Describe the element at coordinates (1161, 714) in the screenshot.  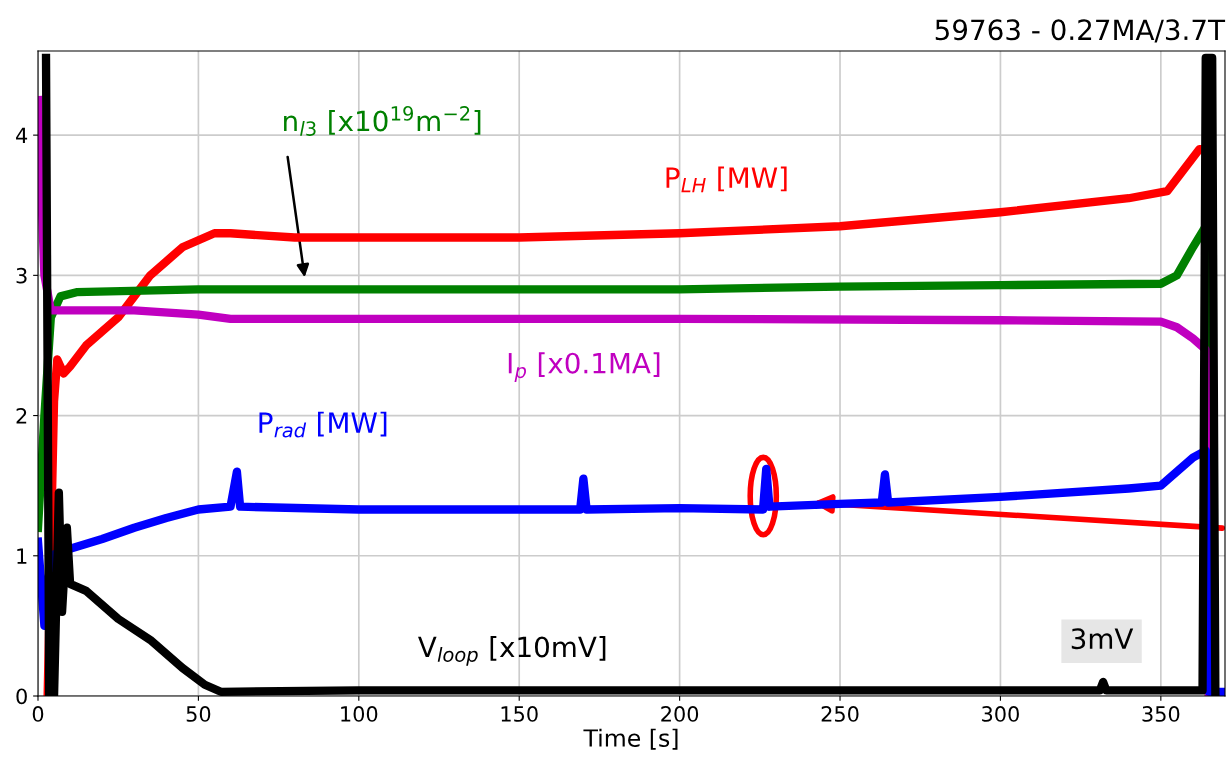
I see `x-tick-label: 350` at that location.